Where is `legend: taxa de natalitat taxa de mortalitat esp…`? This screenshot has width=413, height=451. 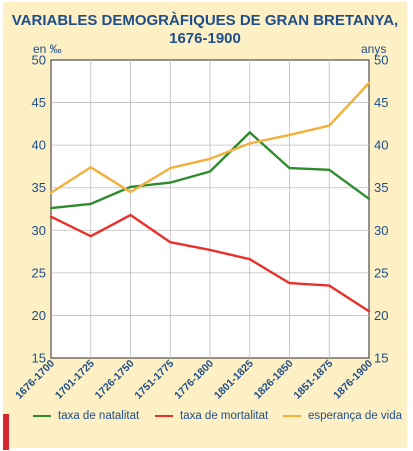
legend: taxa de natalitat taxa de mortalitat esp… is located at coordinates (218, 416).